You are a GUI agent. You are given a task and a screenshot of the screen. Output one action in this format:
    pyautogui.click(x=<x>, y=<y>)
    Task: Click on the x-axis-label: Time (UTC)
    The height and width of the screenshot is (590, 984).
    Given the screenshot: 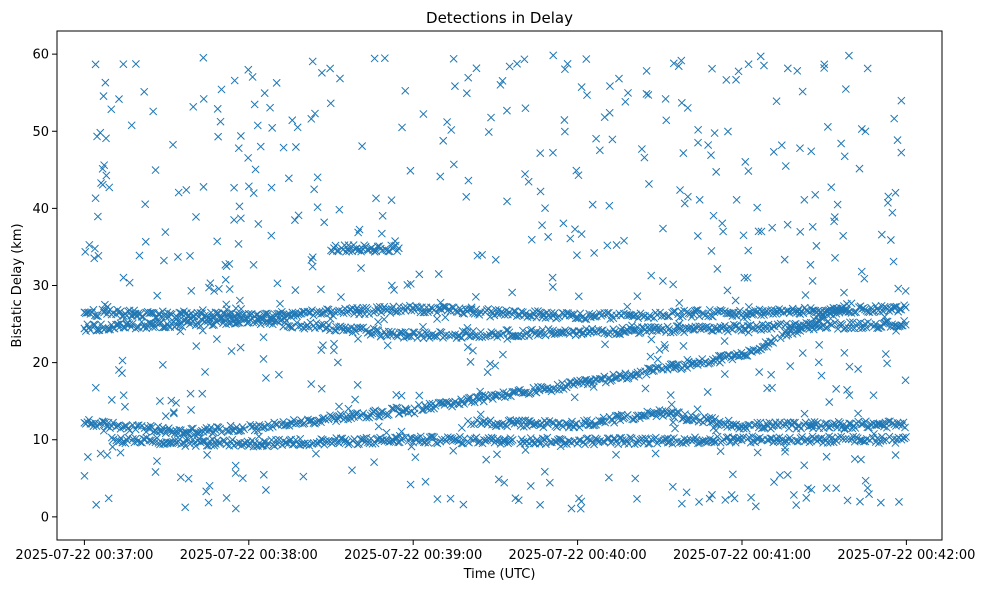 What is the action you would take?
    pyautogui.click(x=499, y=574)
    